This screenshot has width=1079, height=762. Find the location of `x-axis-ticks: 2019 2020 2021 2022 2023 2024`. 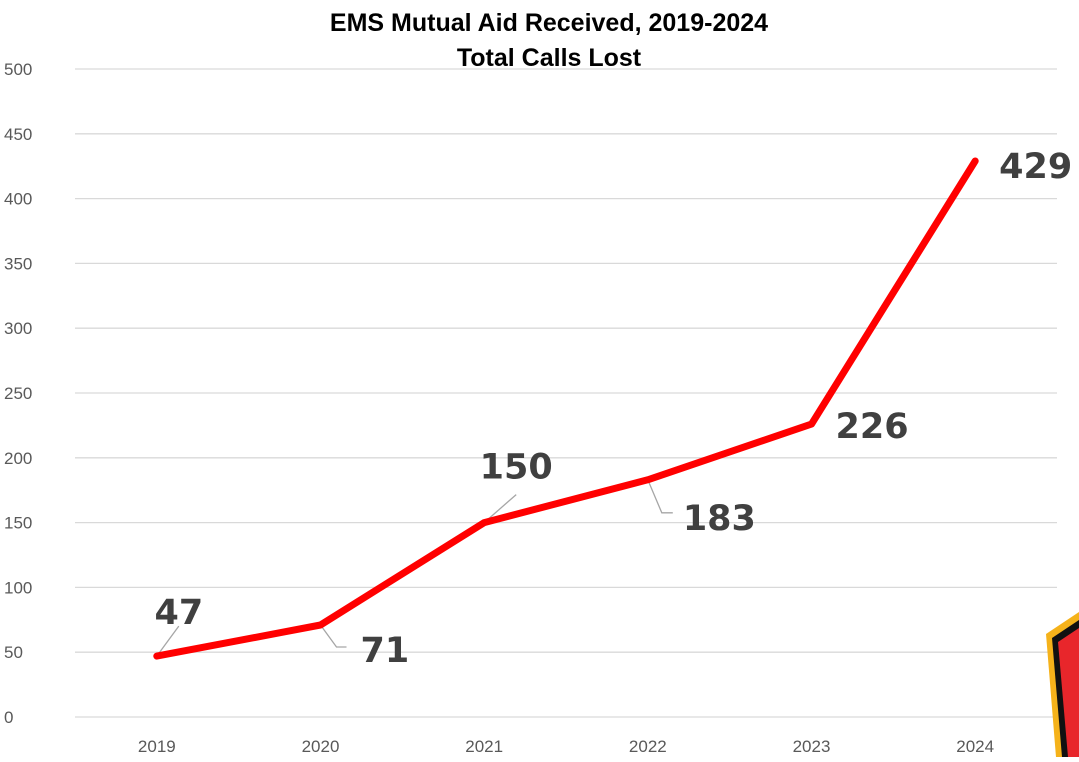

x-axis-ticks: 2019 2020 2021 2022 2023 2024 is located at coordinates (566, 746).